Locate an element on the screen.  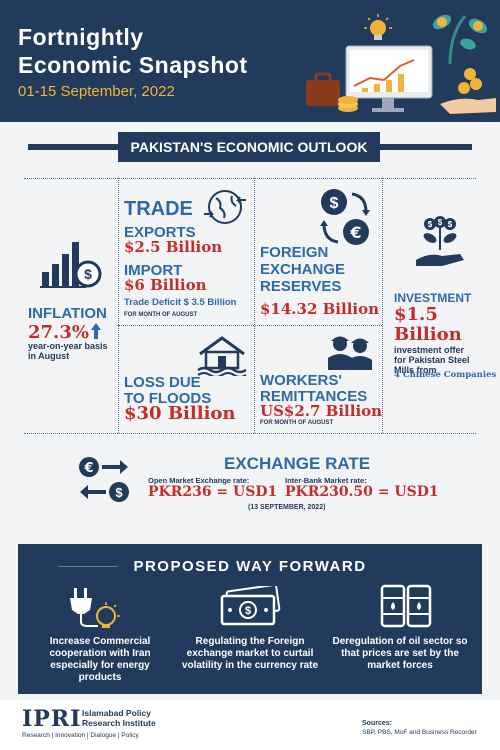
investment-source: 4 Chinese Companies is located at coordinates (445, 375).